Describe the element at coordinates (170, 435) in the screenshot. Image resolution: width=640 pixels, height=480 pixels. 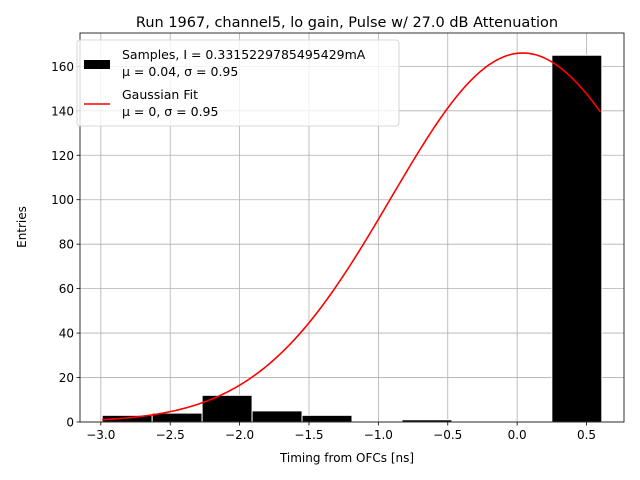
I see `x-tick-label: −2.5` at that location.